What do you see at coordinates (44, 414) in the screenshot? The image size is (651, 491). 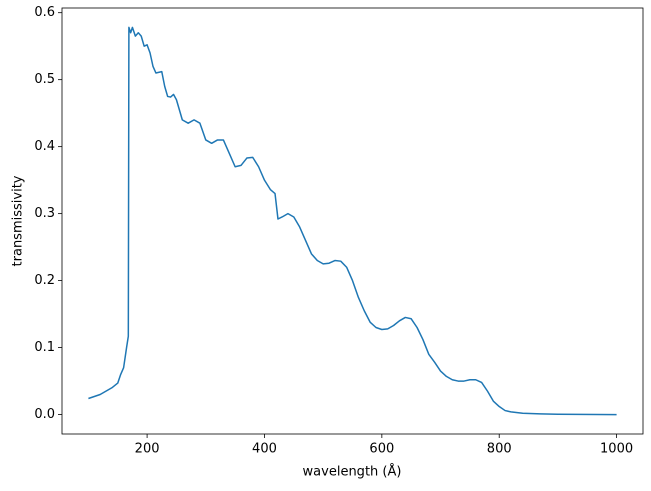 I see `y-tick-label: 0.0` at bounding box center [44, 414].